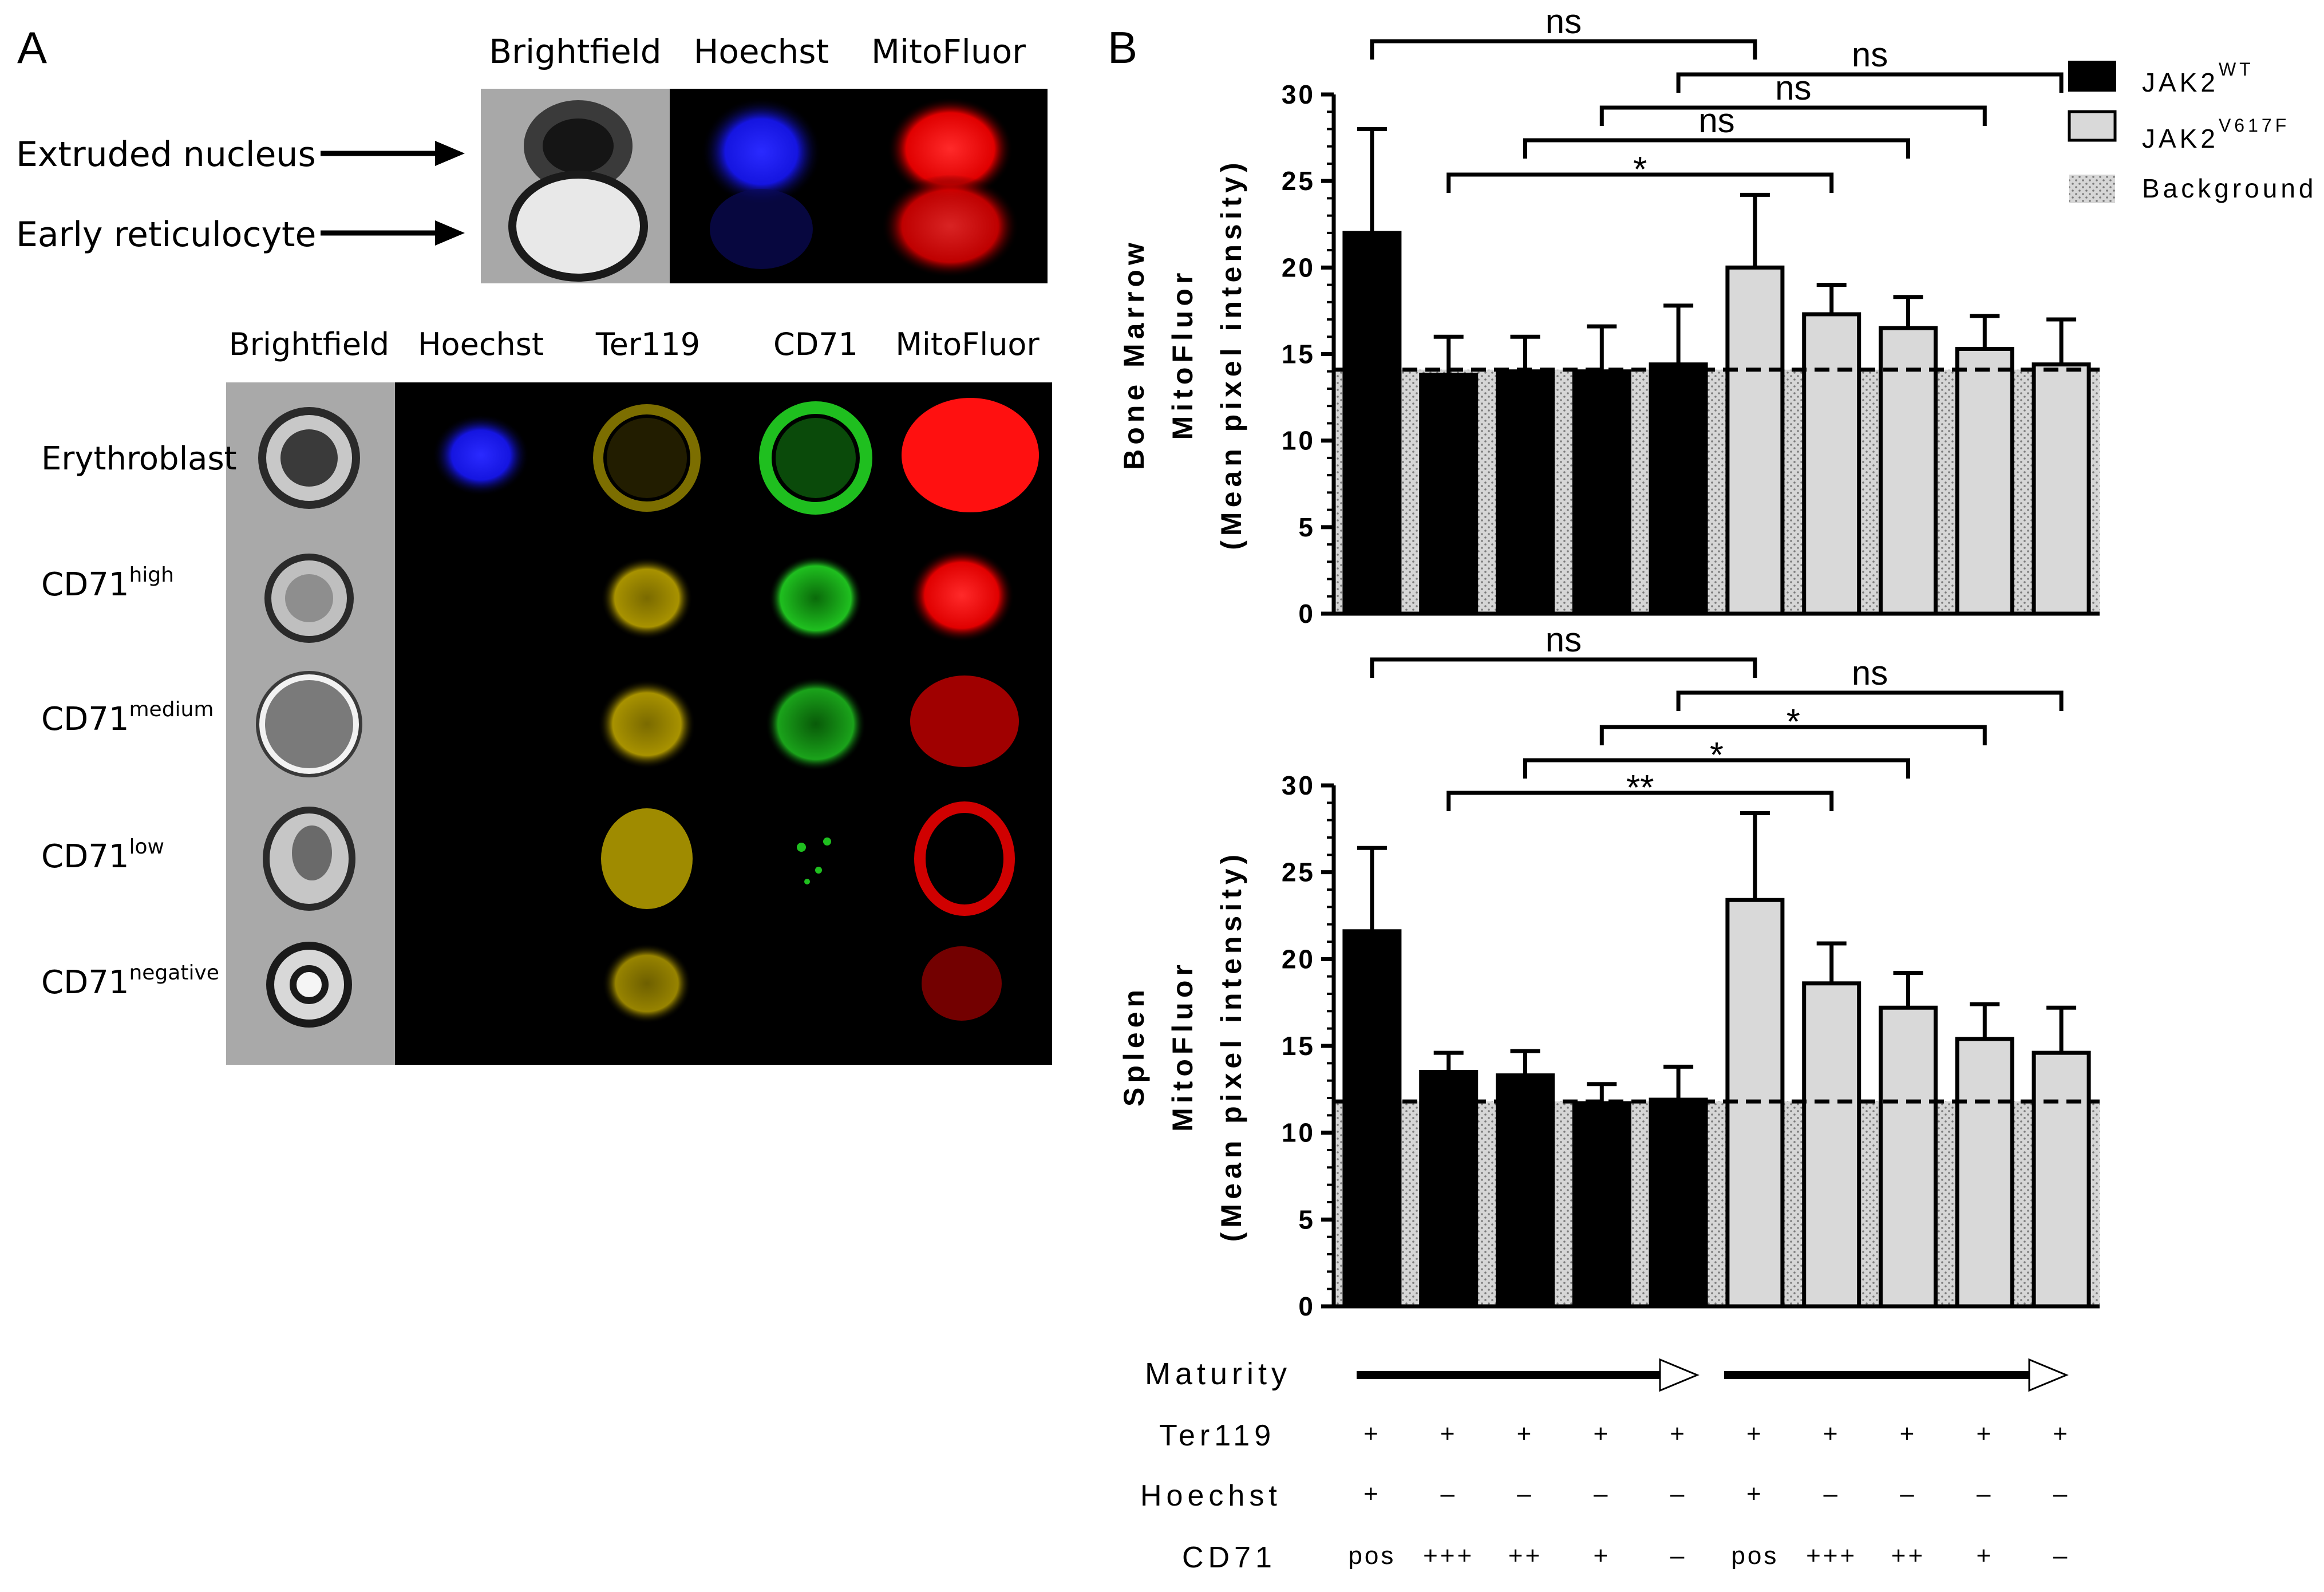 This screenshot has height=1592, width=2324. What do you see at coordinates (1793, 722) in the screenshot?
I see `significance-label: *` at bounding box center [1793, 722].